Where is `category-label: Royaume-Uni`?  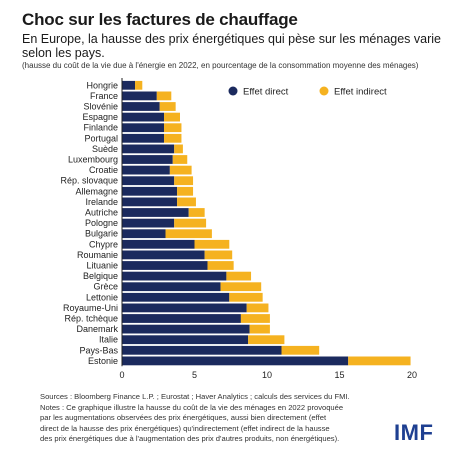 category-label: Royaume-Uni is located at coordinates (90, 308).